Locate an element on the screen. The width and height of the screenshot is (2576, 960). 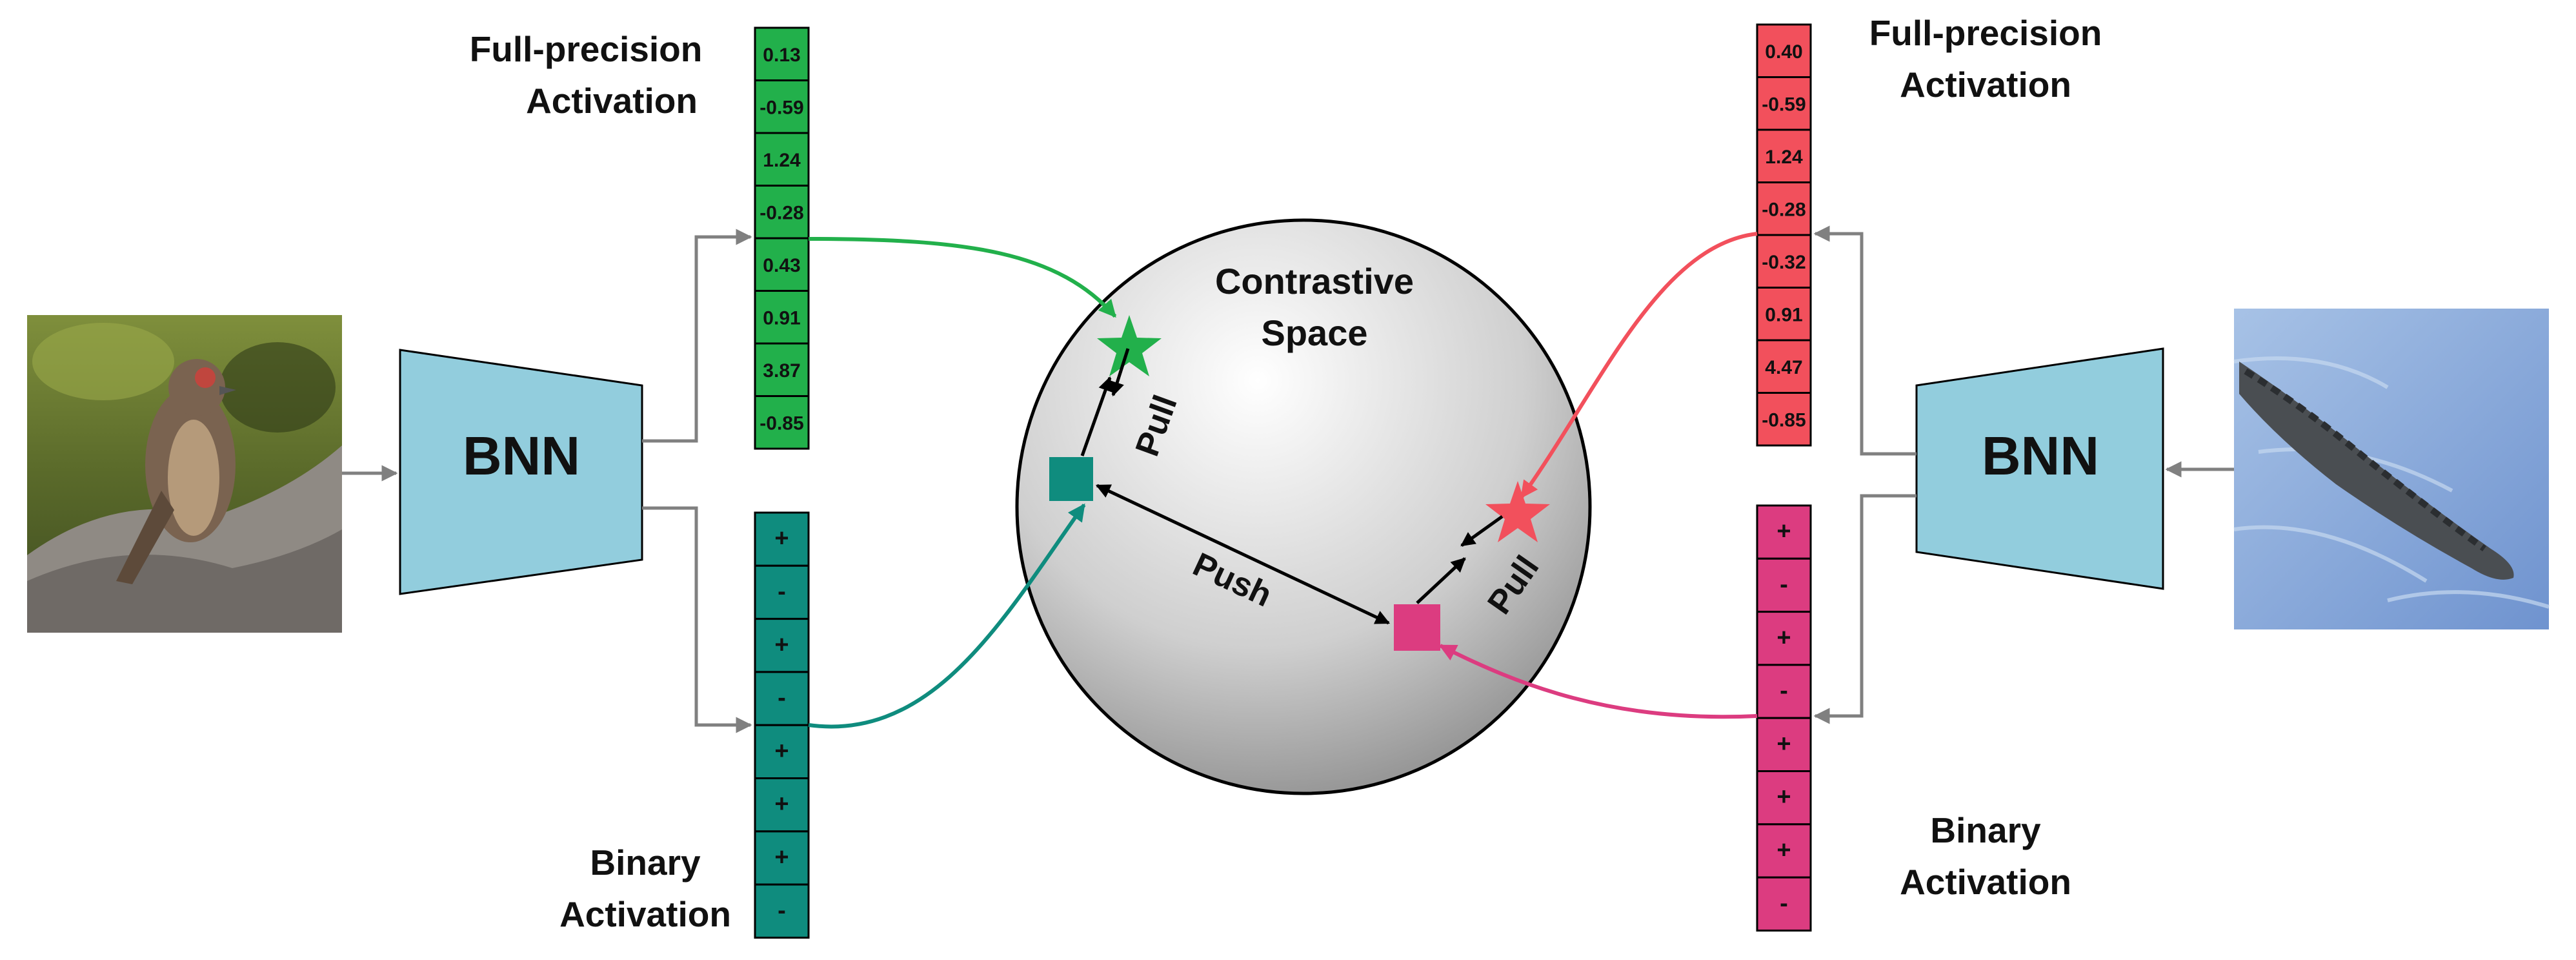
left-bnn-label: BNN is located at coordinates (521, 456).